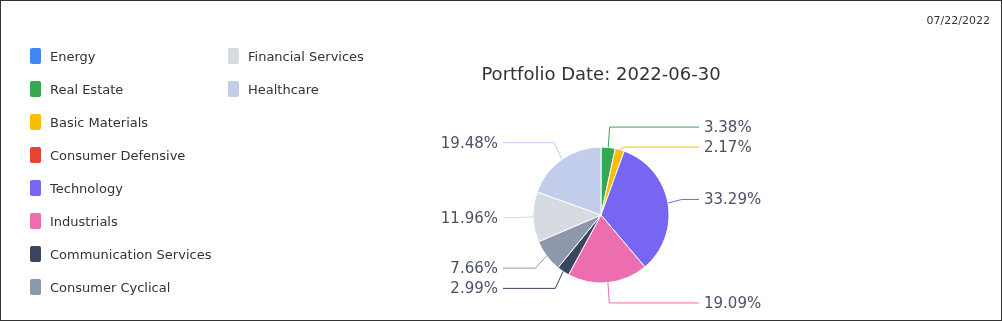 This screenshot has width=1002, height=321. Describe the element at coordinates (728, 147) in the screenshot. I see `data-label: 2.17%` at that location.